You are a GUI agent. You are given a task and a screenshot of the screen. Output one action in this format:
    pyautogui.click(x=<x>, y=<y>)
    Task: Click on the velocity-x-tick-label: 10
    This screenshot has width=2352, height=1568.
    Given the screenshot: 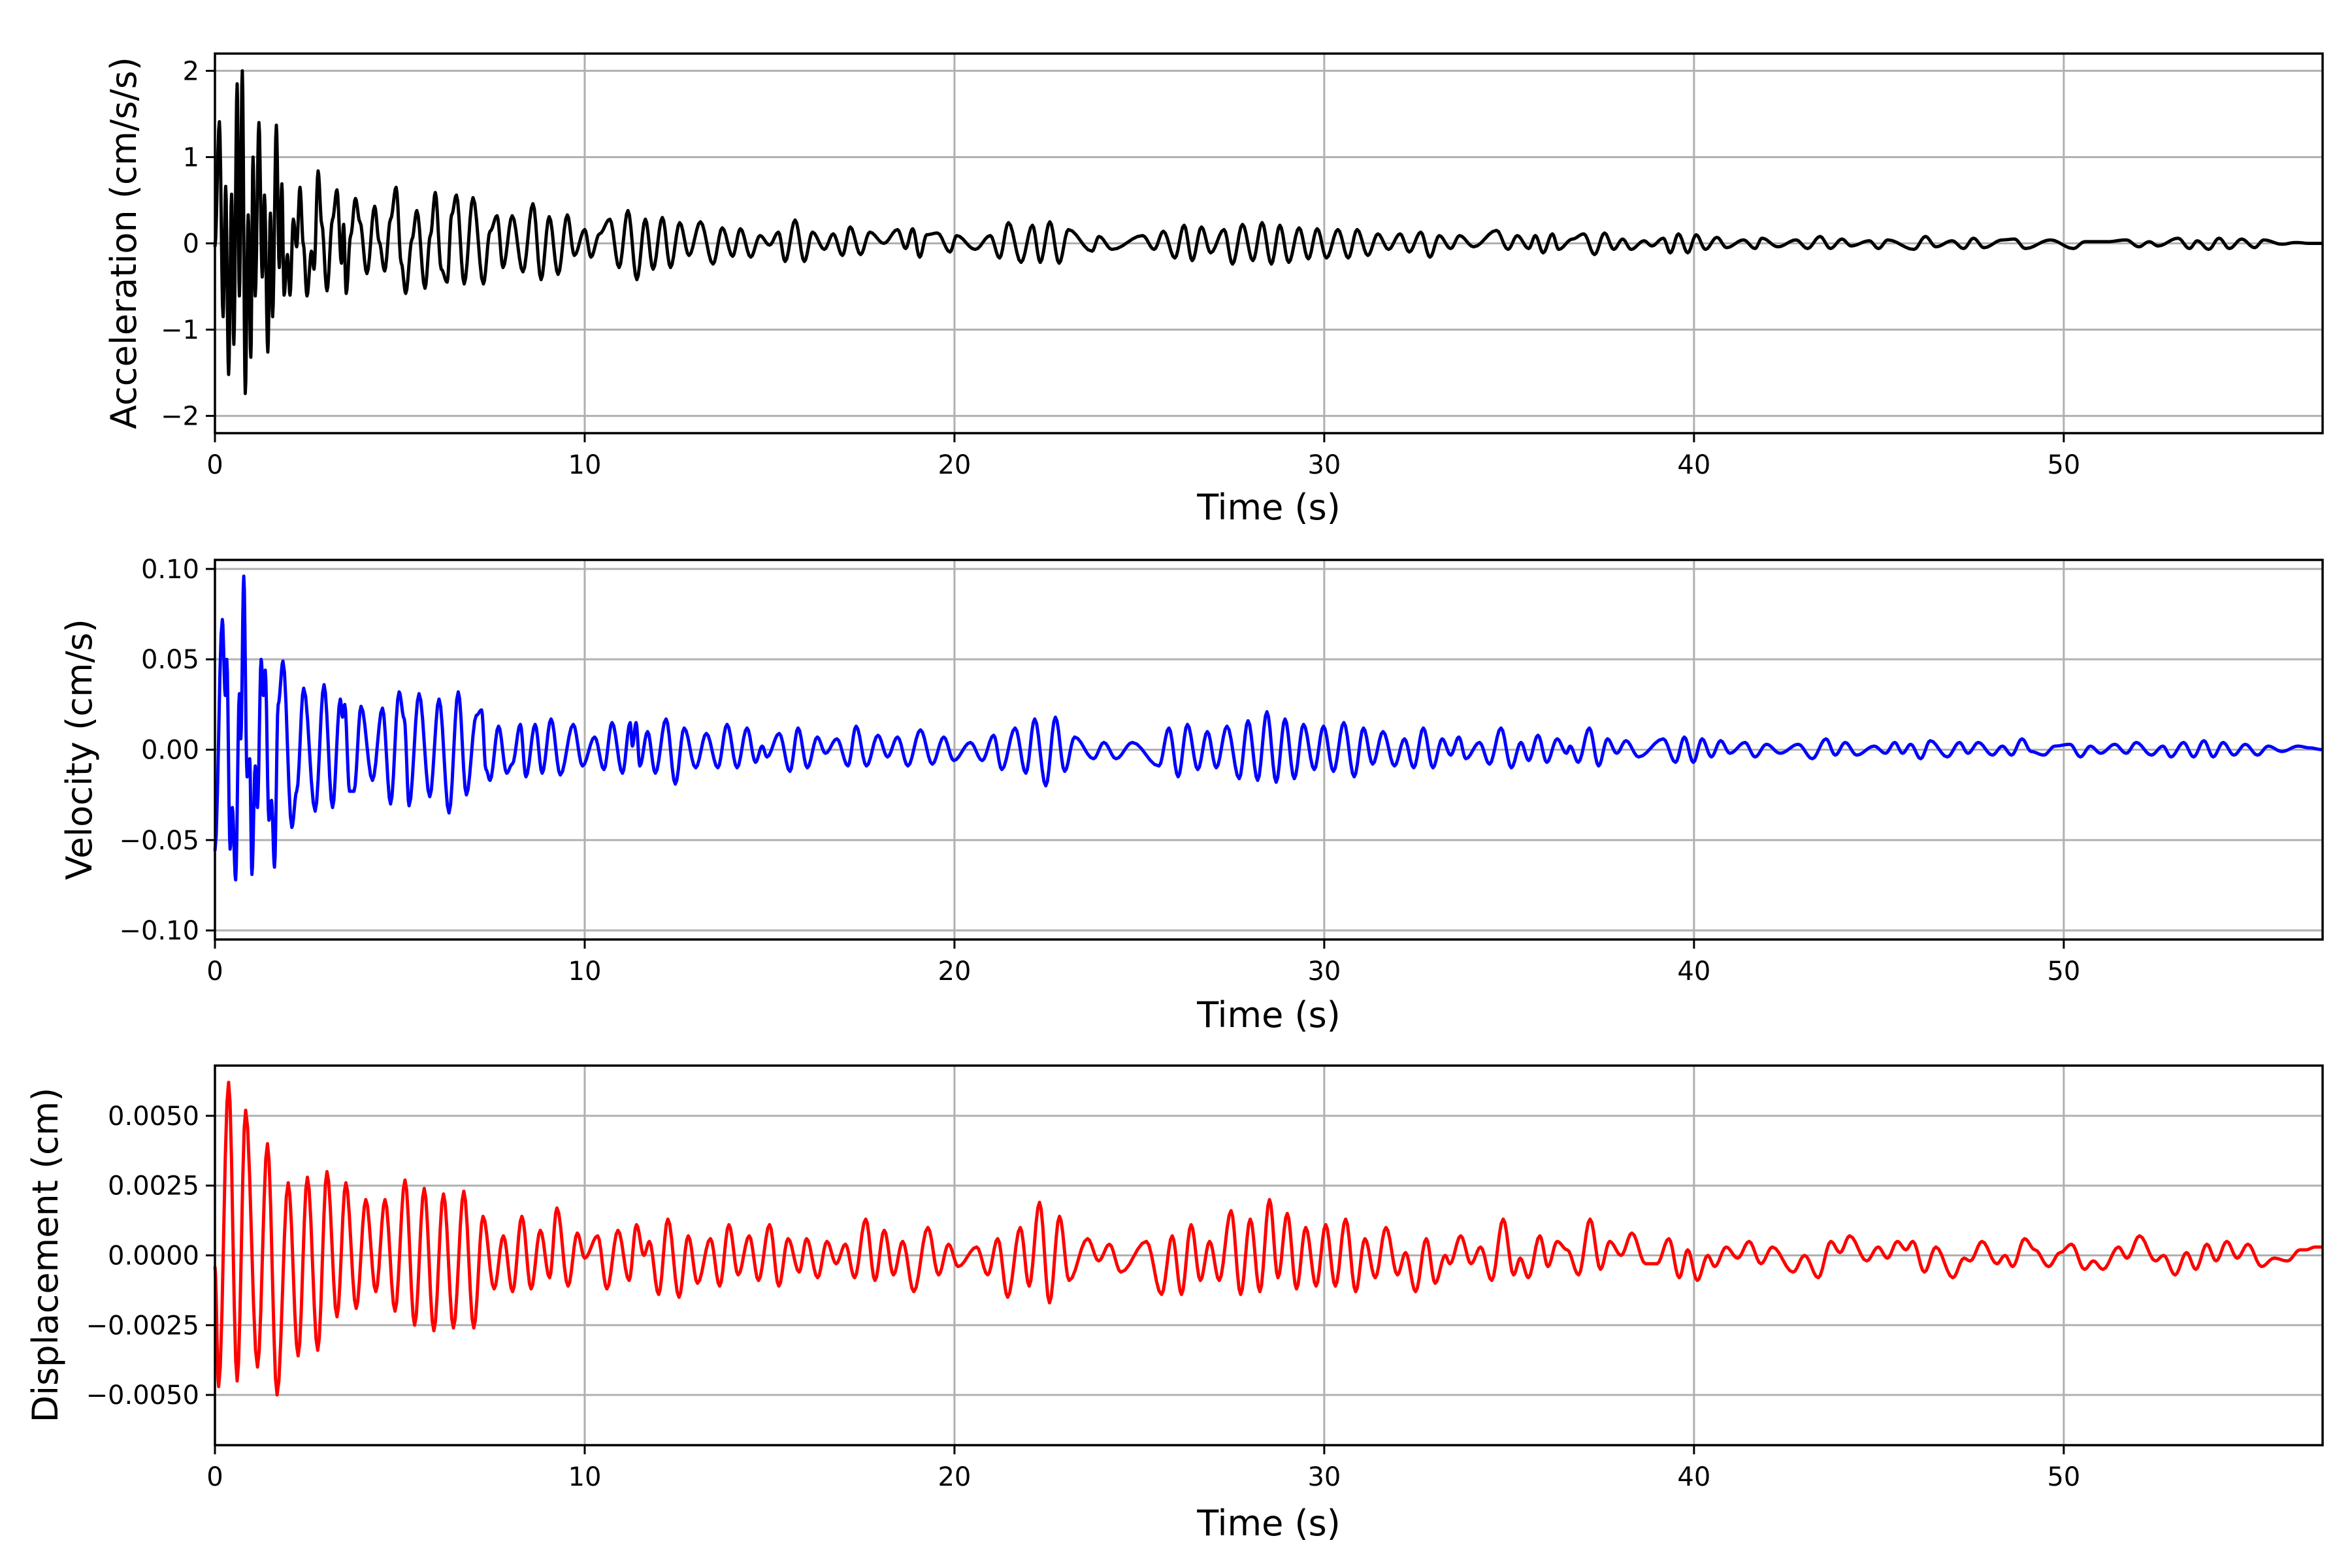 What is the action you would take?
    pyautogui.click(x=585, y=971)
    